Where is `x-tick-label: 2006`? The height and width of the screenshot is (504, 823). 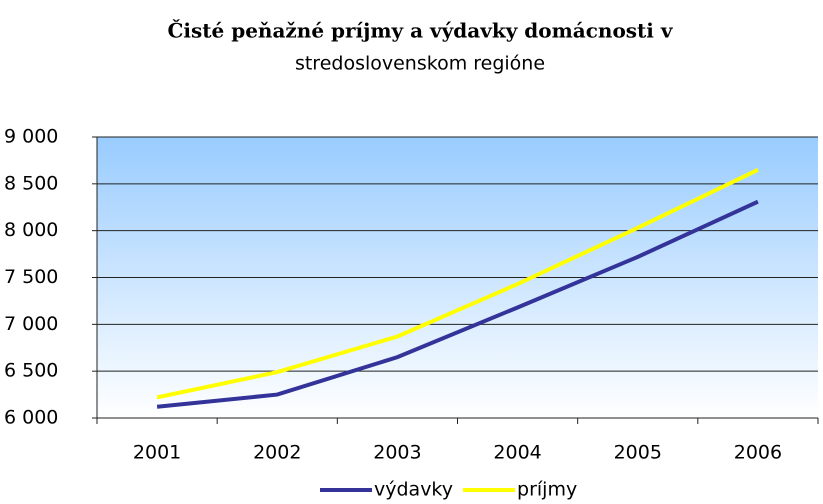
x-tick-label: 2006 is located at coordinates (758, 453).